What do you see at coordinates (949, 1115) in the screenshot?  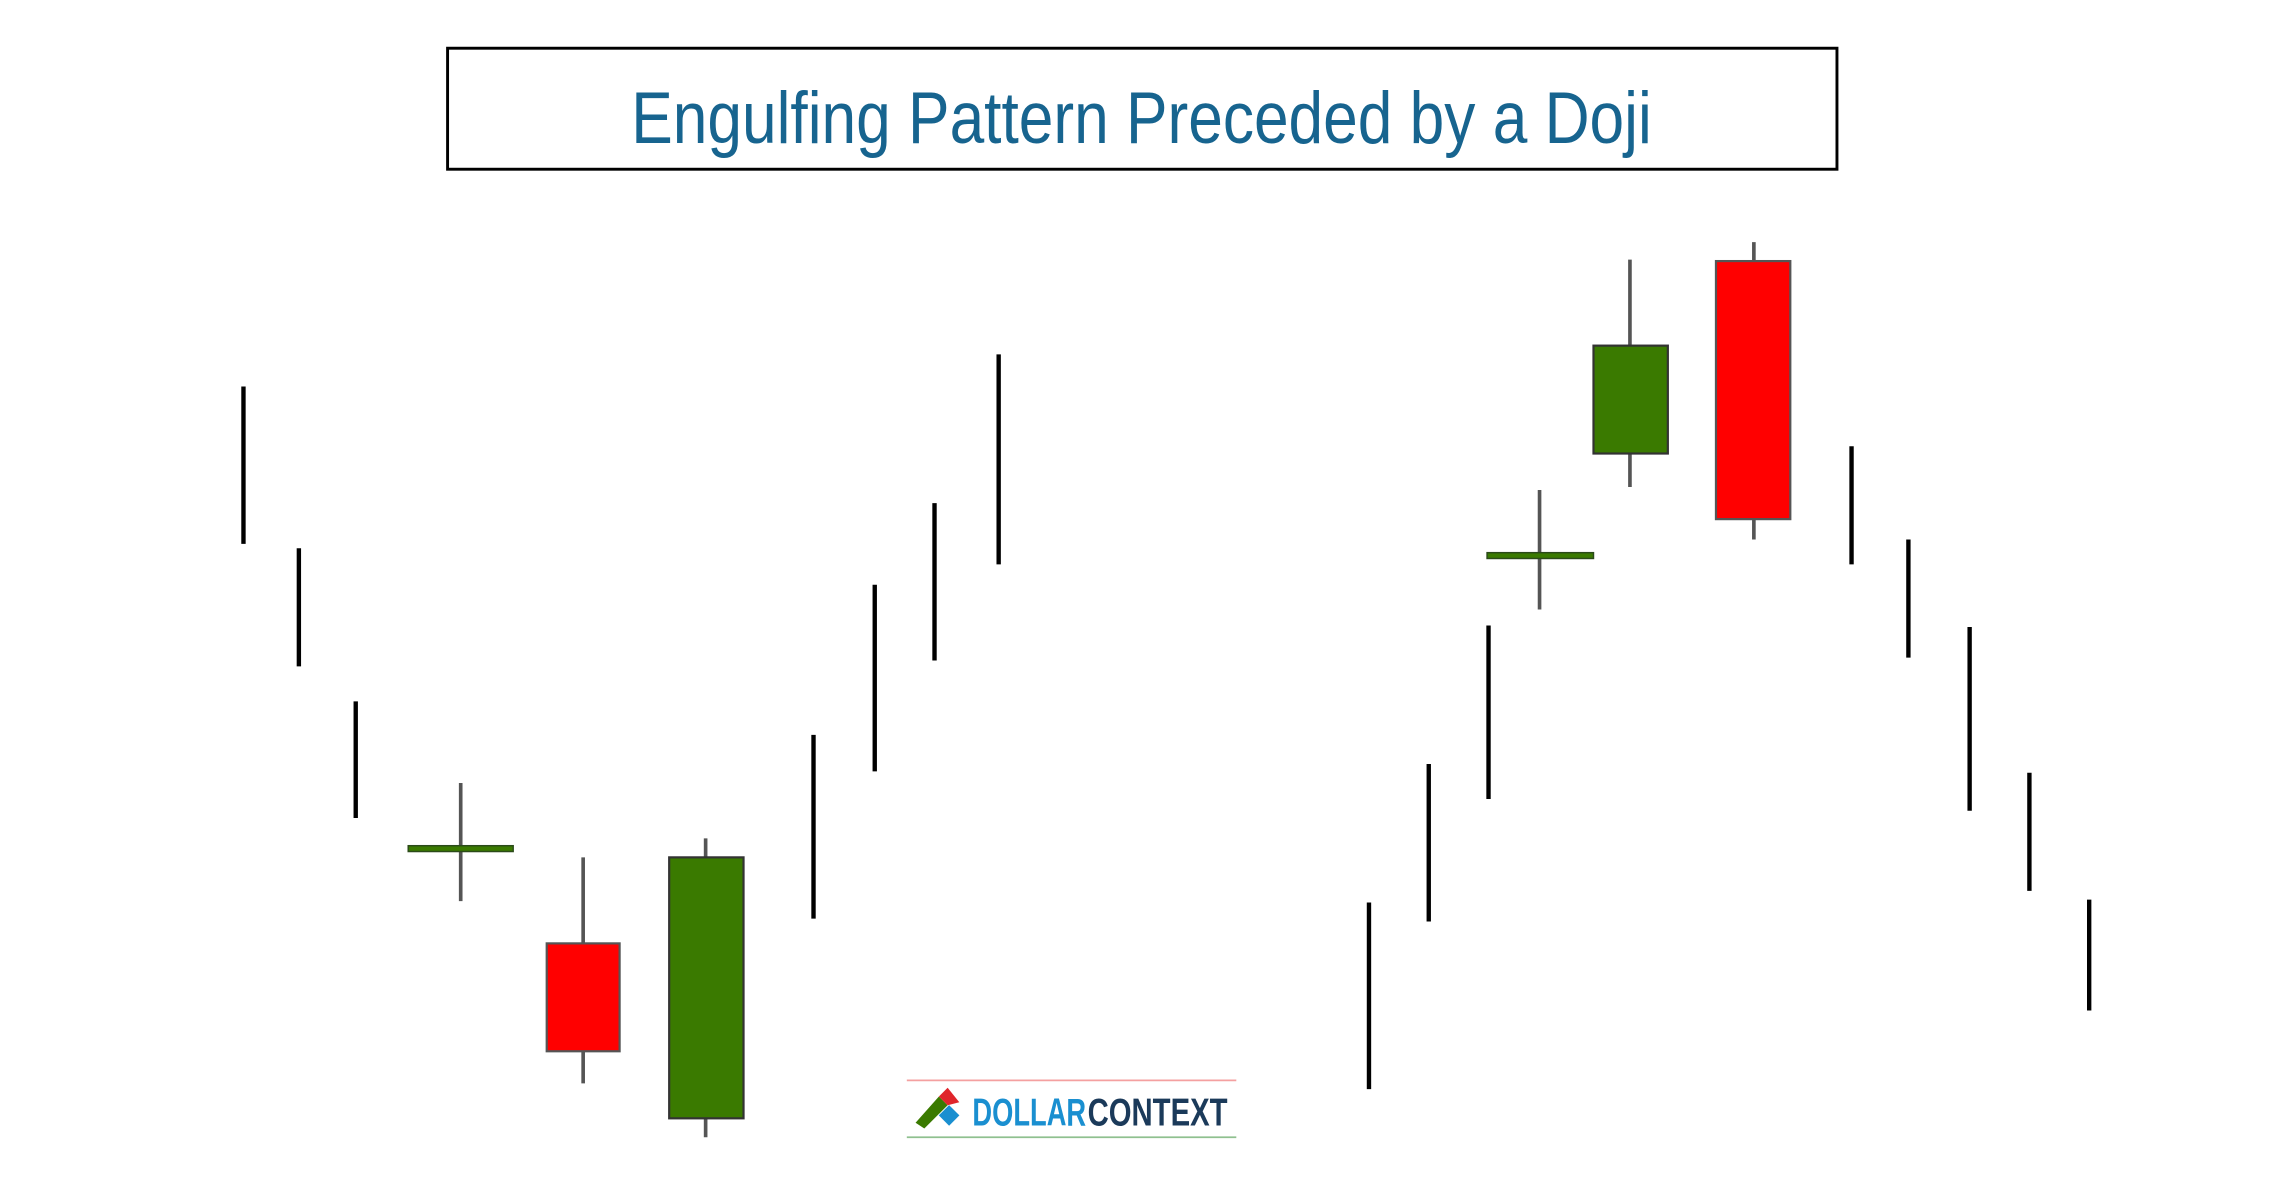 I see `logo-icon-blue` at bounding box center [949, 1115].